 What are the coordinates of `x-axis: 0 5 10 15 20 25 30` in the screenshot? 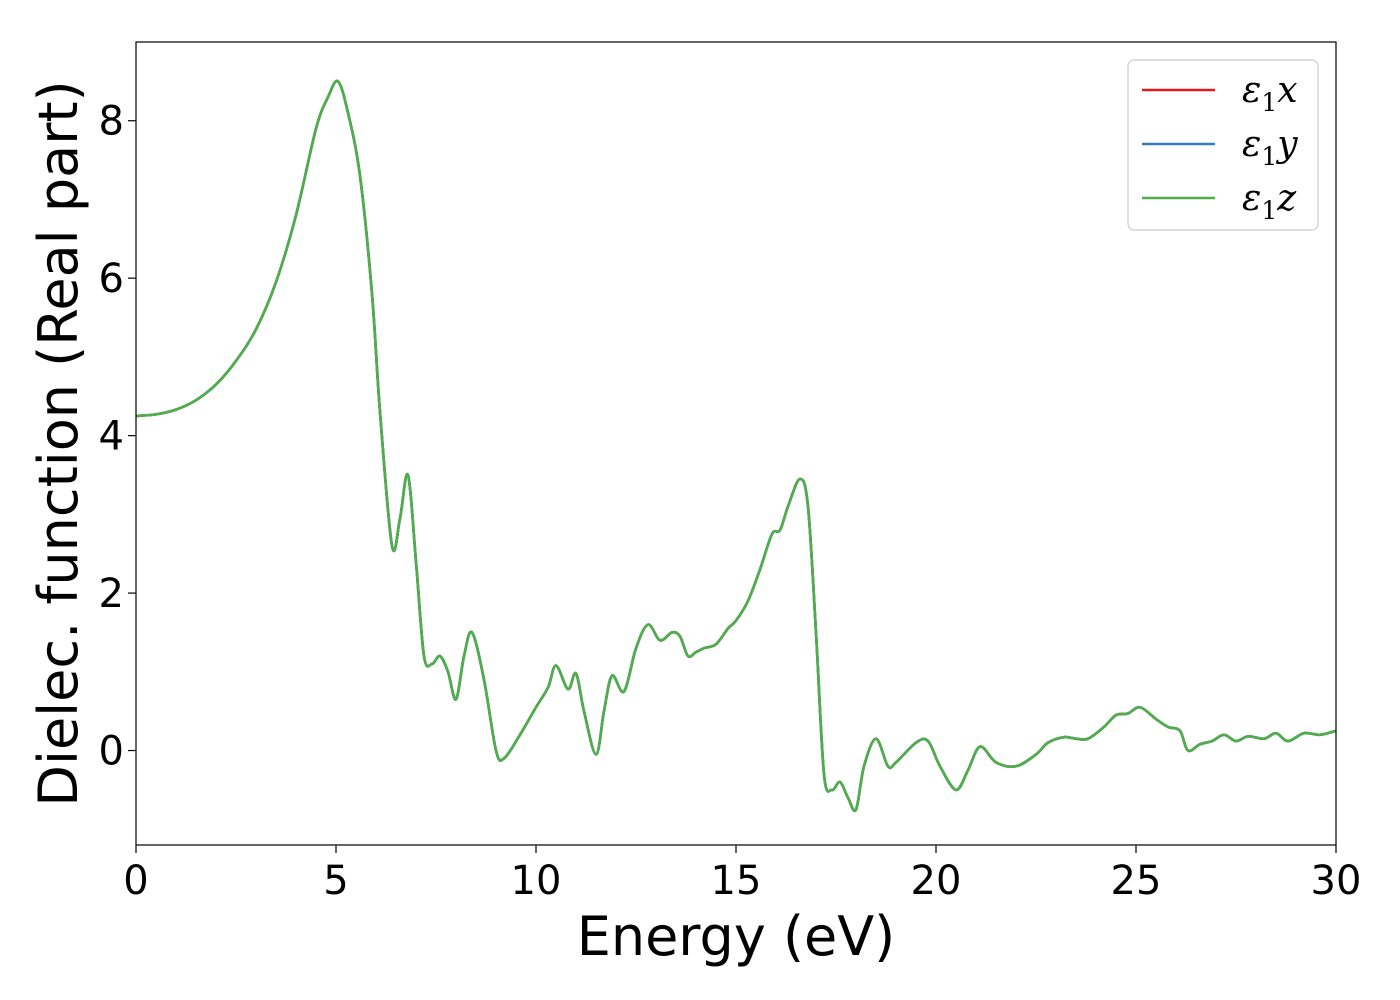 It's located at (742, 874).